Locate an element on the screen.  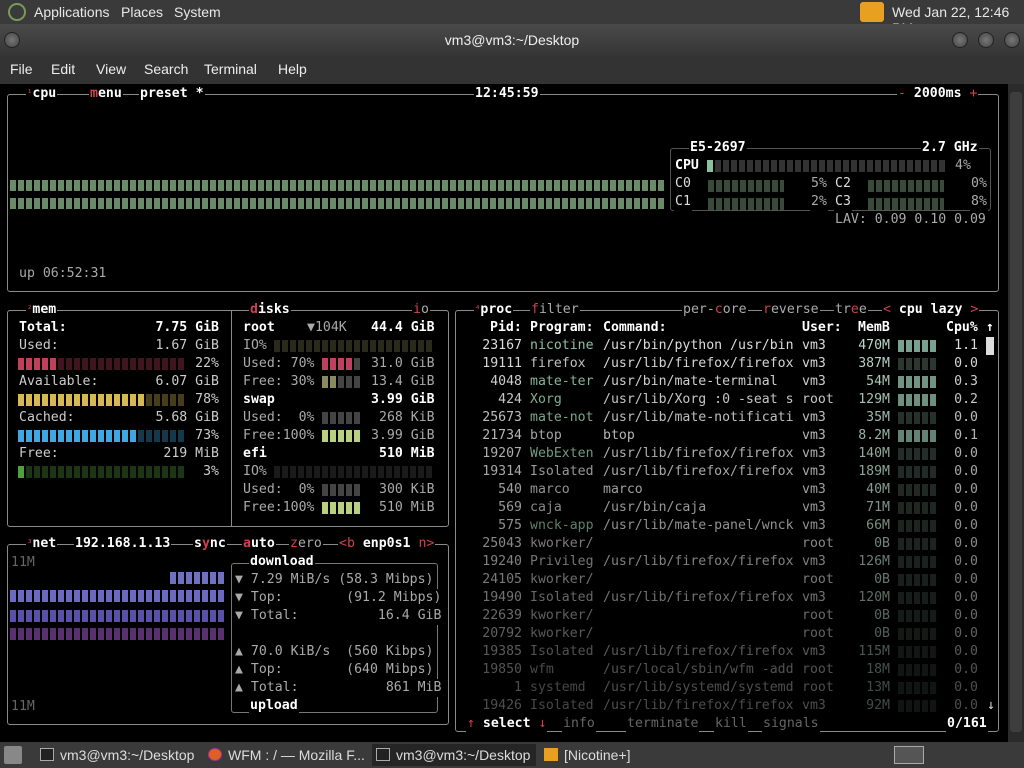
applications-menu: Applications is located at coordinates (72, 12).